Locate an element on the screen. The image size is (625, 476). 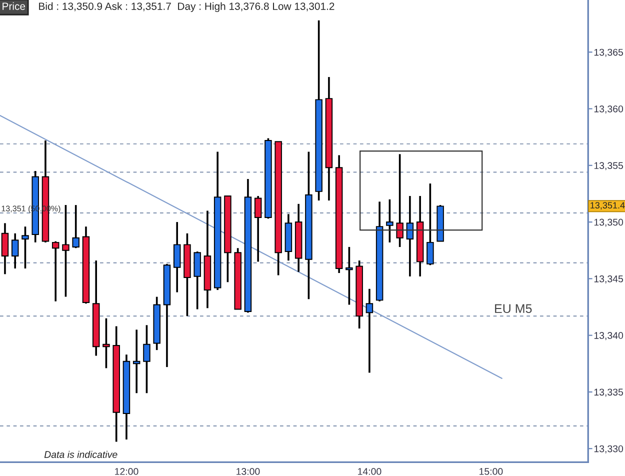
y-tick-label: 13,360 is located at coordinates (609, 109).